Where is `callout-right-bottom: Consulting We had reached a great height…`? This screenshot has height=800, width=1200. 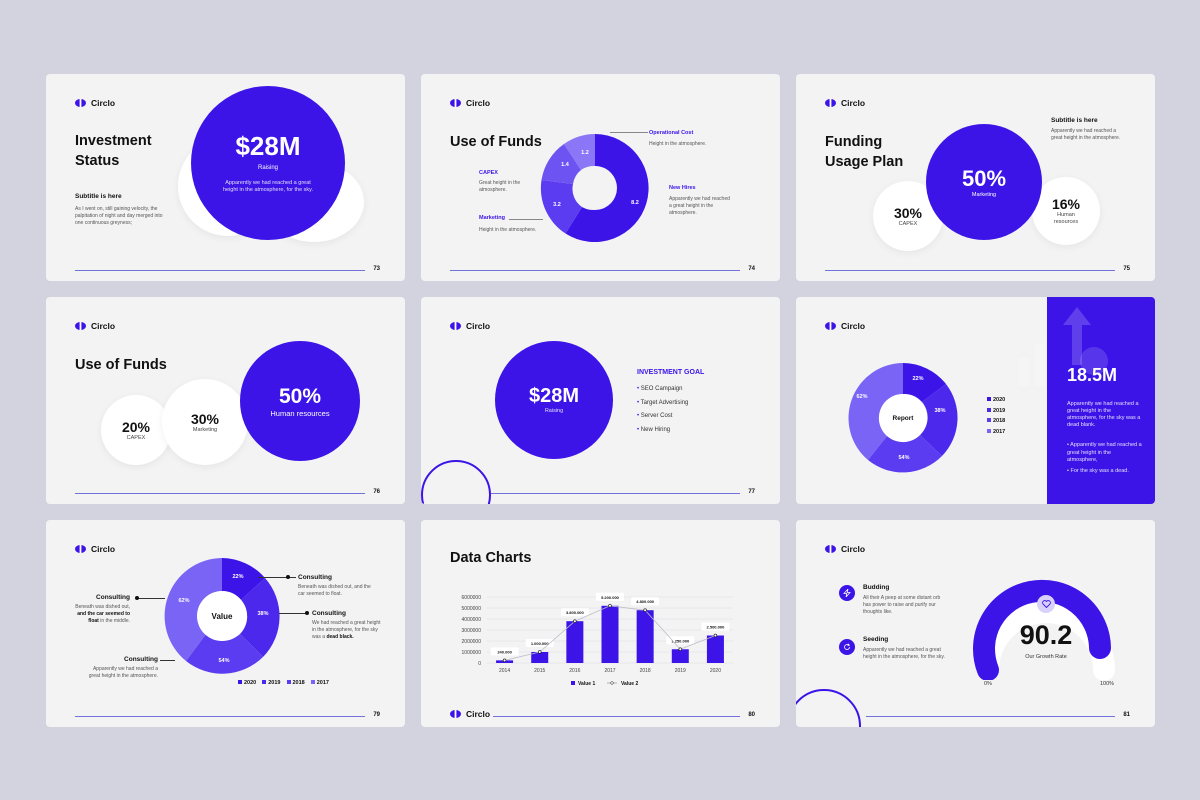
callout-right-bottom: Consulting We had reached a great height… is located at coordinates (348, 625).